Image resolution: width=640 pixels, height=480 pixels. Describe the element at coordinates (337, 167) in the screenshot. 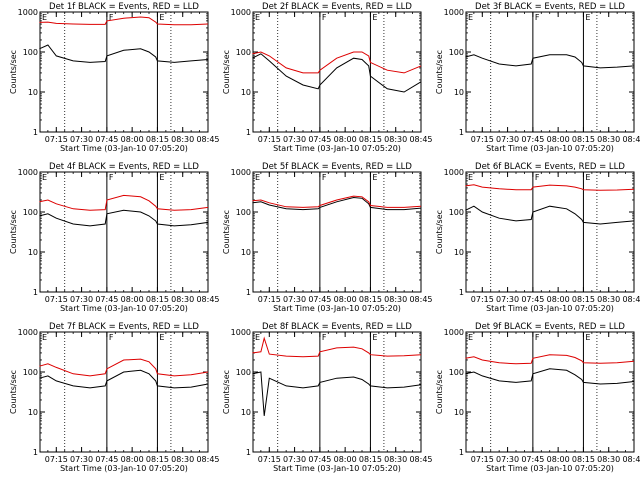

I see `chart-title: Det 5f BLACK = Events, RED = LLD` at that location.